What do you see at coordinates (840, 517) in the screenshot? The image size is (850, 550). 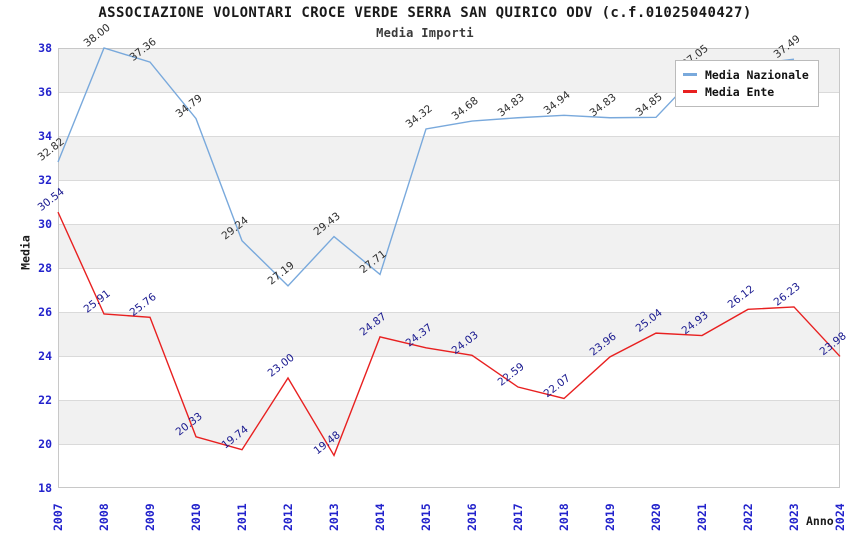 I see `x-tick-label: 2024` at bounding box center [840, 517].